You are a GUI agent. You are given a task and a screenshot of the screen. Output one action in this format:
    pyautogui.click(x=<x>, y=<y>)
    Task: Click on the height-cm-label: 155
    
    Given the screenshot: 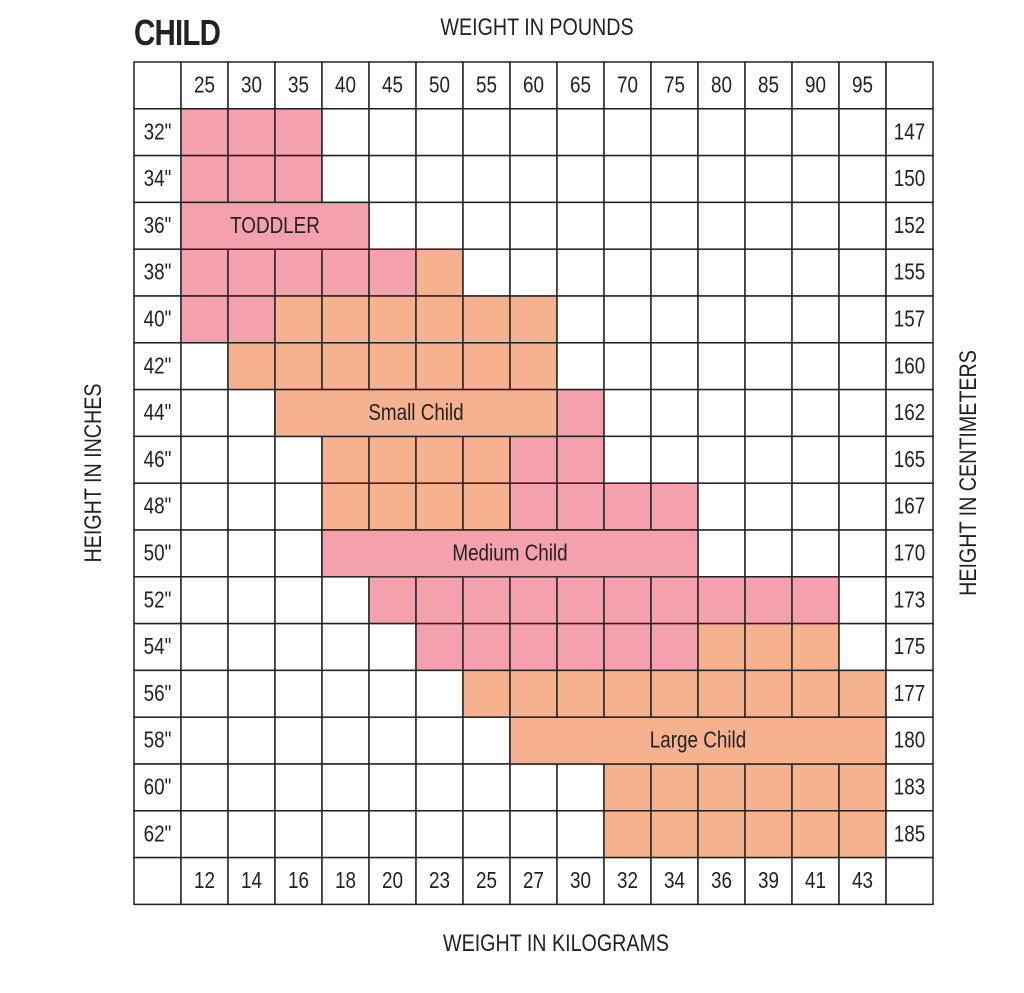 What is the action you would take?
    pyautogui.click(x=909, y=272)
    